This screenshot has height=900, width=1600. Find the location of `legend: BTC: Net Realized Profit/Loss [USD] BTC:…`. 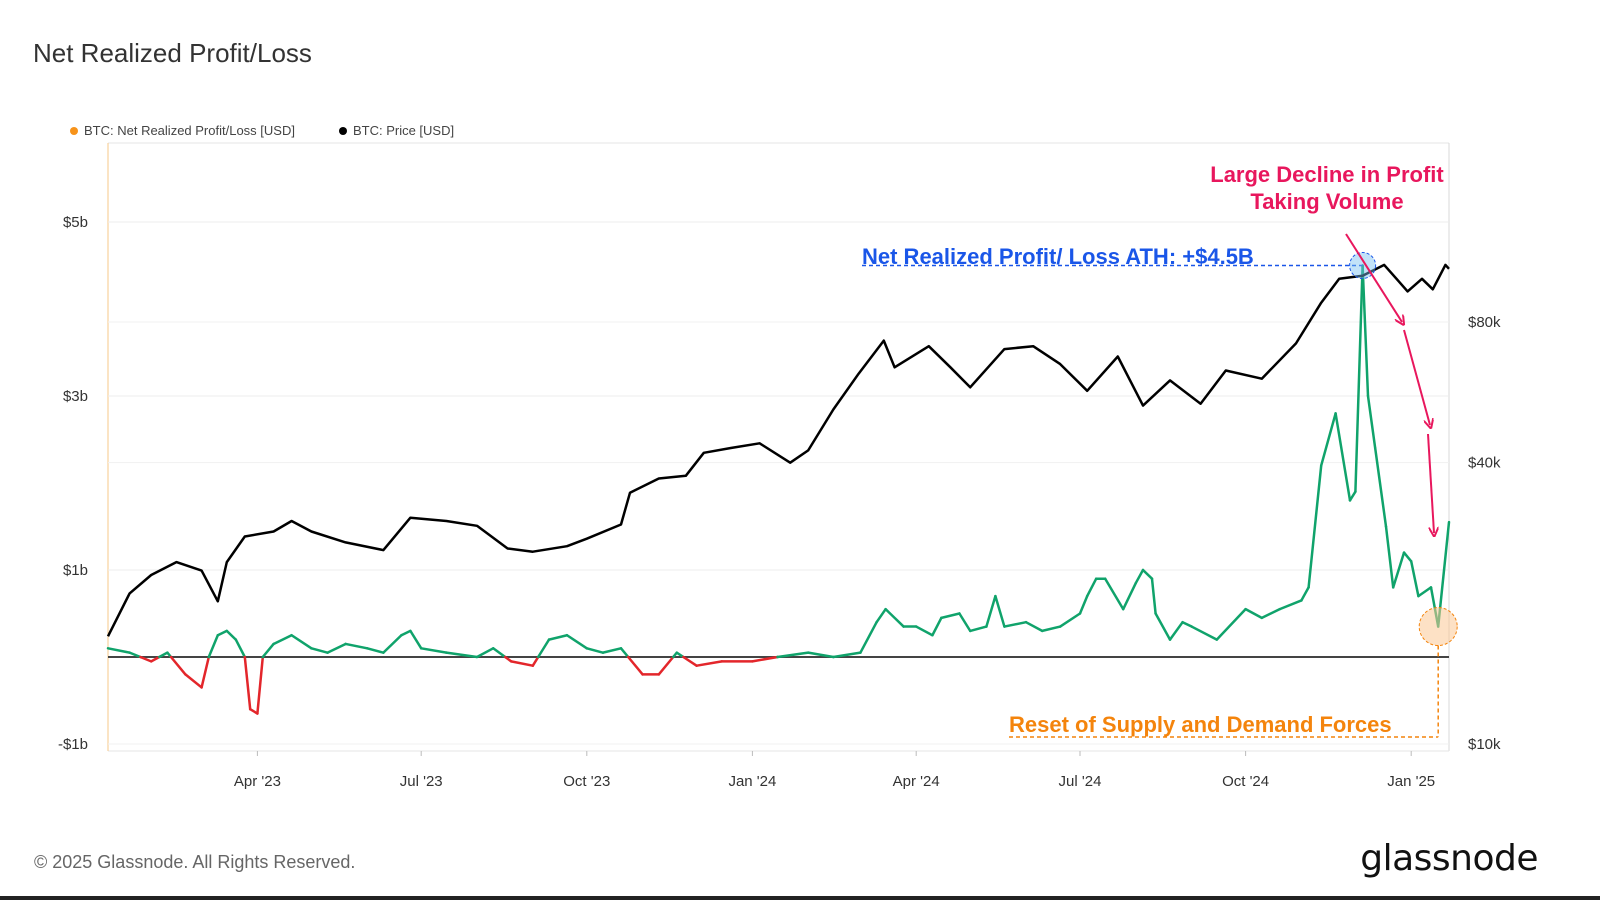

legend: BTC: Net Realized Profit/Loss [USD] BTC:… is located at coordinates (262, 130).